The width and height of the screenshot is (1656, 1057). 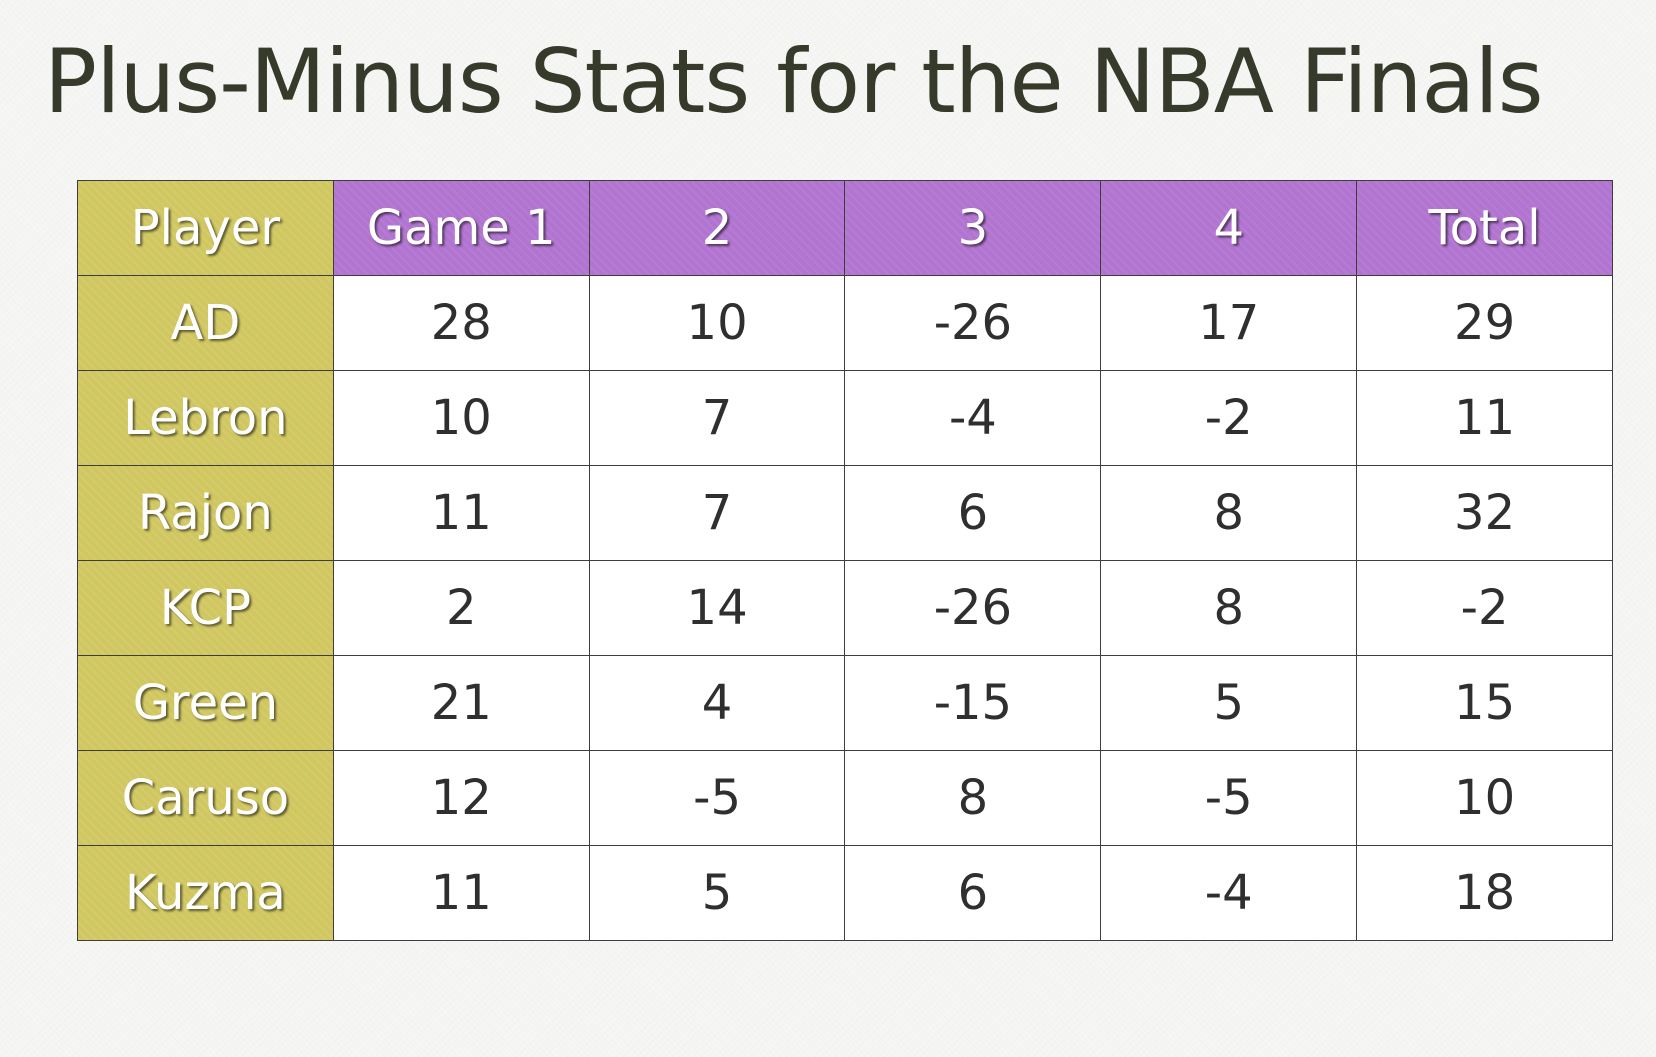 What do you see at coordinates (1484, 228) in the screenshot?
I see `header-total: Total` at bounding box center [1484, 228].